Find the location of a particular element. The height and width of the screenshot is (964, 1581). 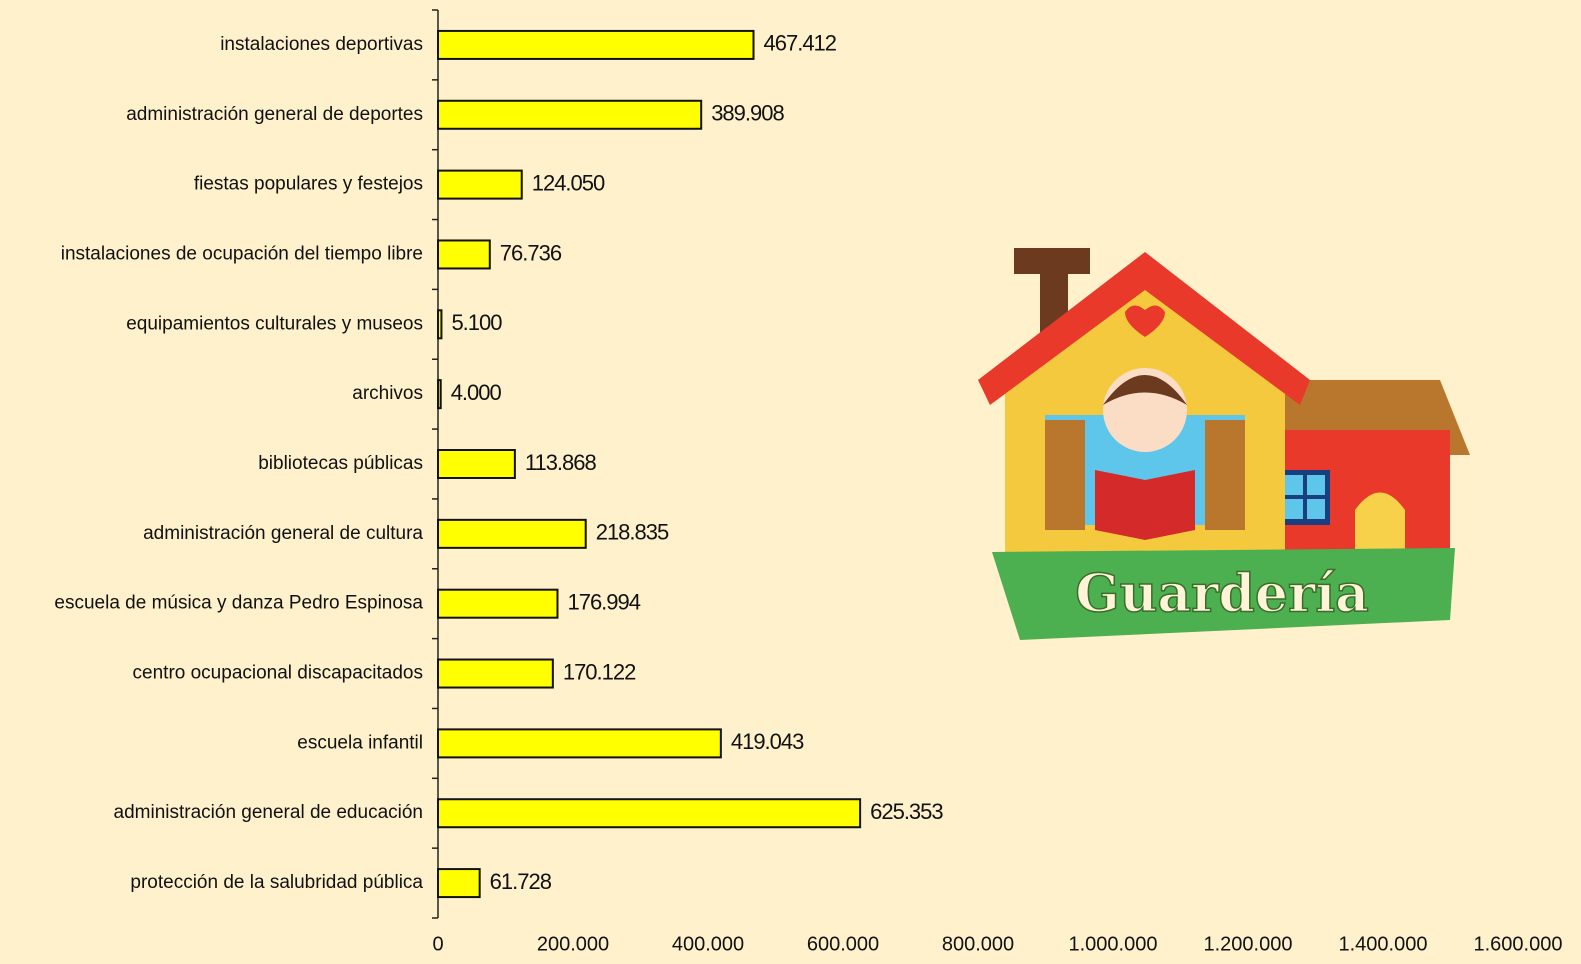

x-tick-label: 600.000 is located at coordinates (843, 944).